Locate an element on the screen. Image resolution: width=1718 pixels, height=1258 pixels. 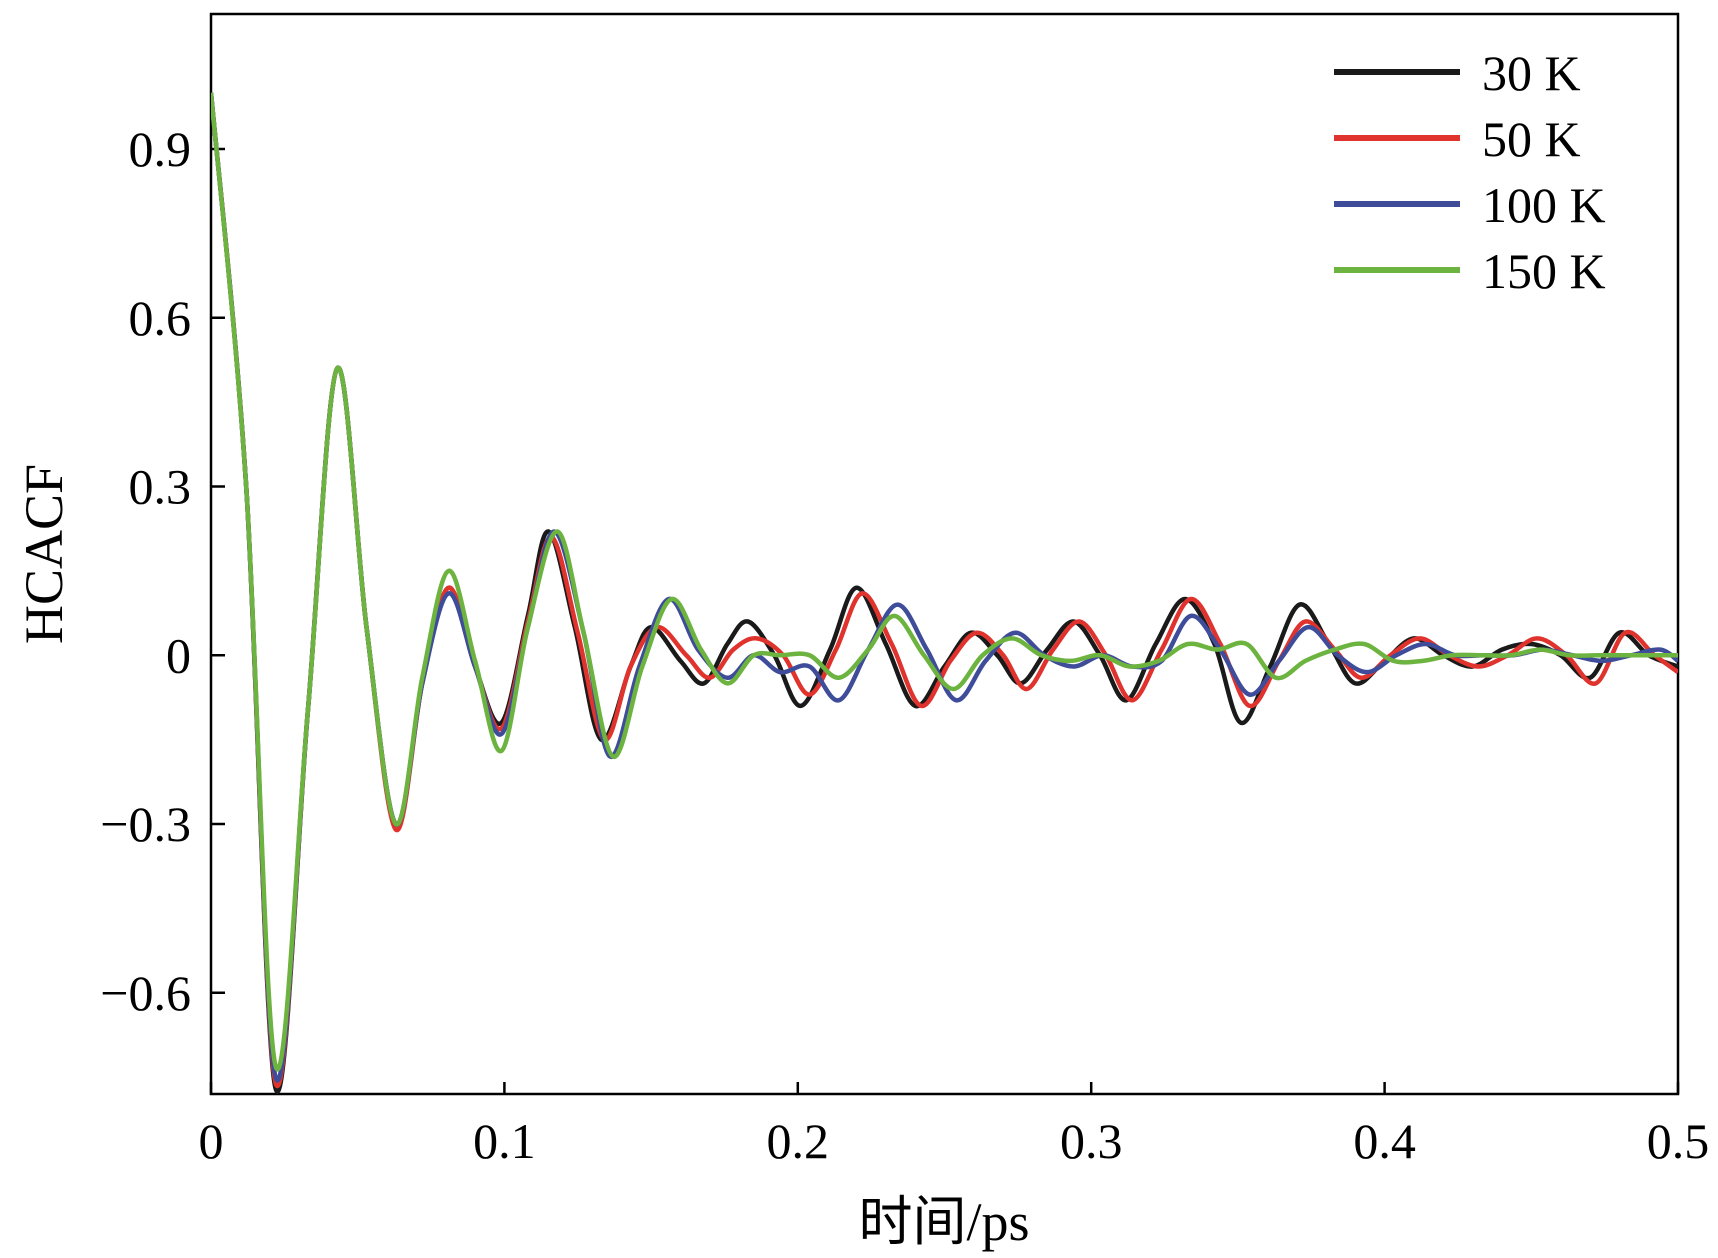
x-tick-label: 0 is located at coordinates (211, 1141).